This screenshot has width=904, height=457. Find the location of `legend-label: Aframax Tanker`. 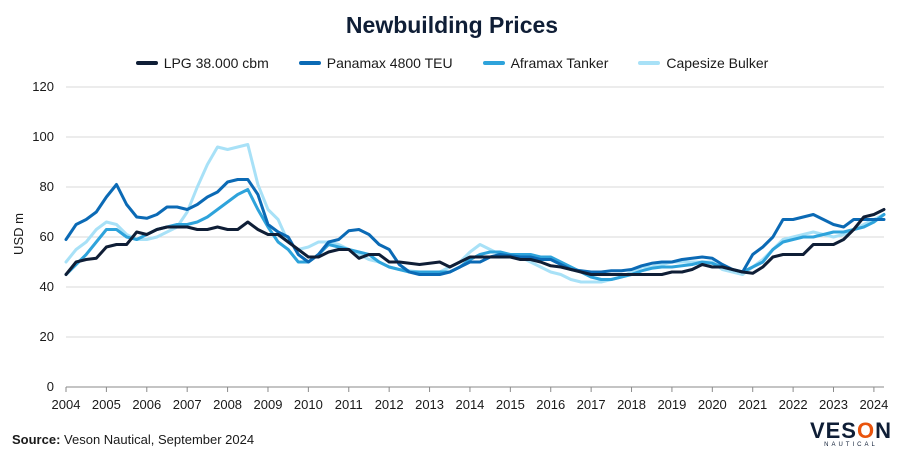

legend-label: Aframax Tanker is located at coordinates (559, 63).